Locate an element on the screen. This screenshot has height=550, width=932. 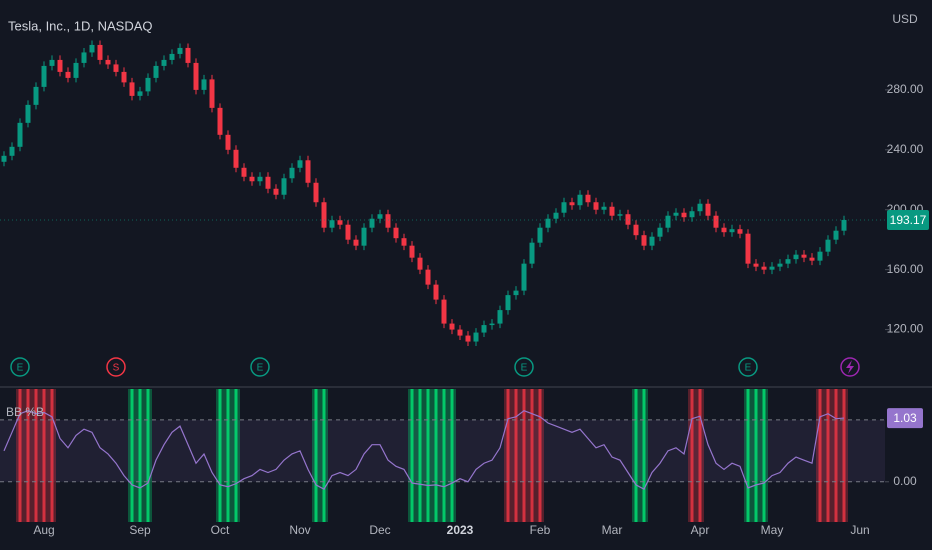
x-tick-label: Apr is located at coordinates (700, 530).